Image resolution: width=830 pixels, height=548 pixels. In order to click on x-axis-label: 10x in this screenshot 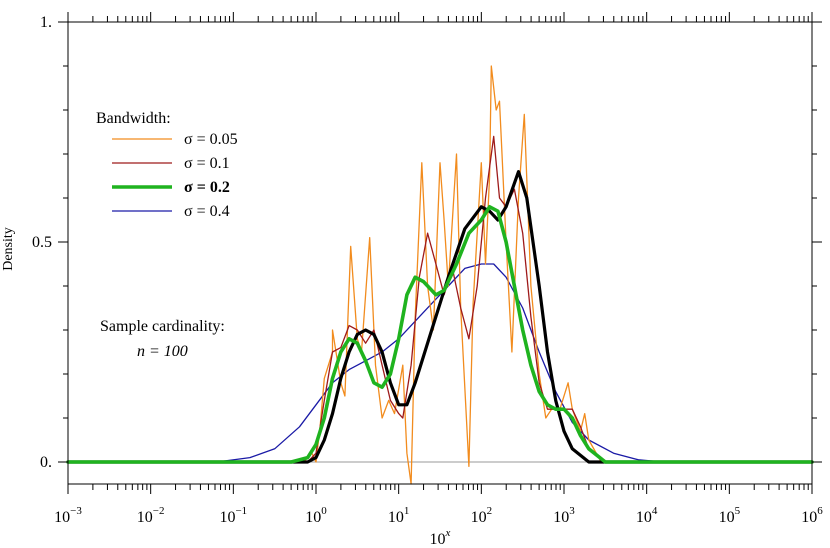, I will do `click(440, 537)`.